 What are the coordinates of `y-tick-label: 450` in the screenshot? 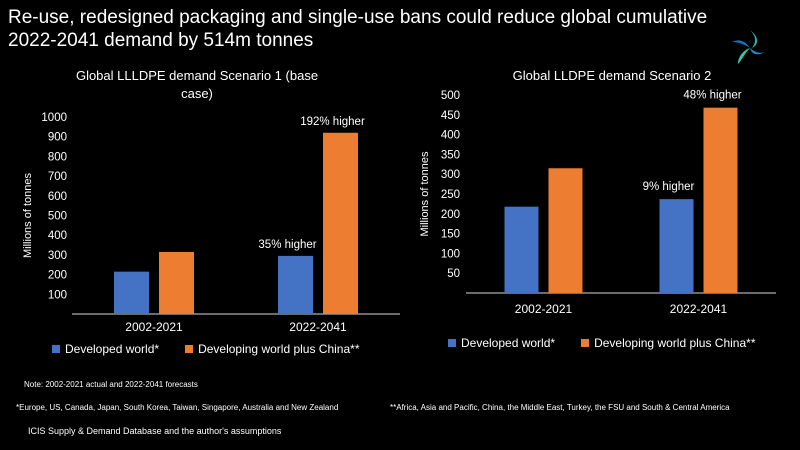 It's located at (450, 116).